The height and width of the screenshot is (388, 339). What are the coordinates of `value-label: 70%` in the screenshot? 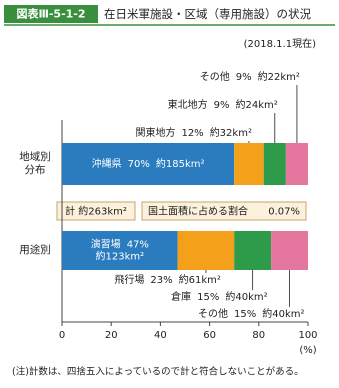 It's located at (139, 164).